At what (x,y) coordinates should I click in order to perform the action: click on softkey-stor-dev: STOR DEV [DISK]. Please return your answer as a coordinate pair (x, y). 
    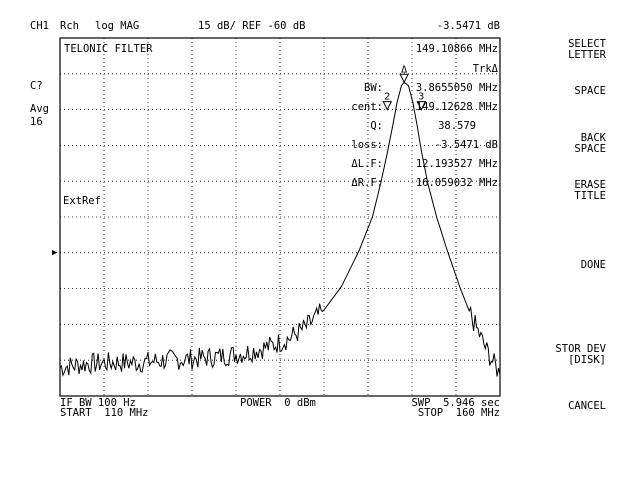
    Looking at the image, I should click on (580, 354).